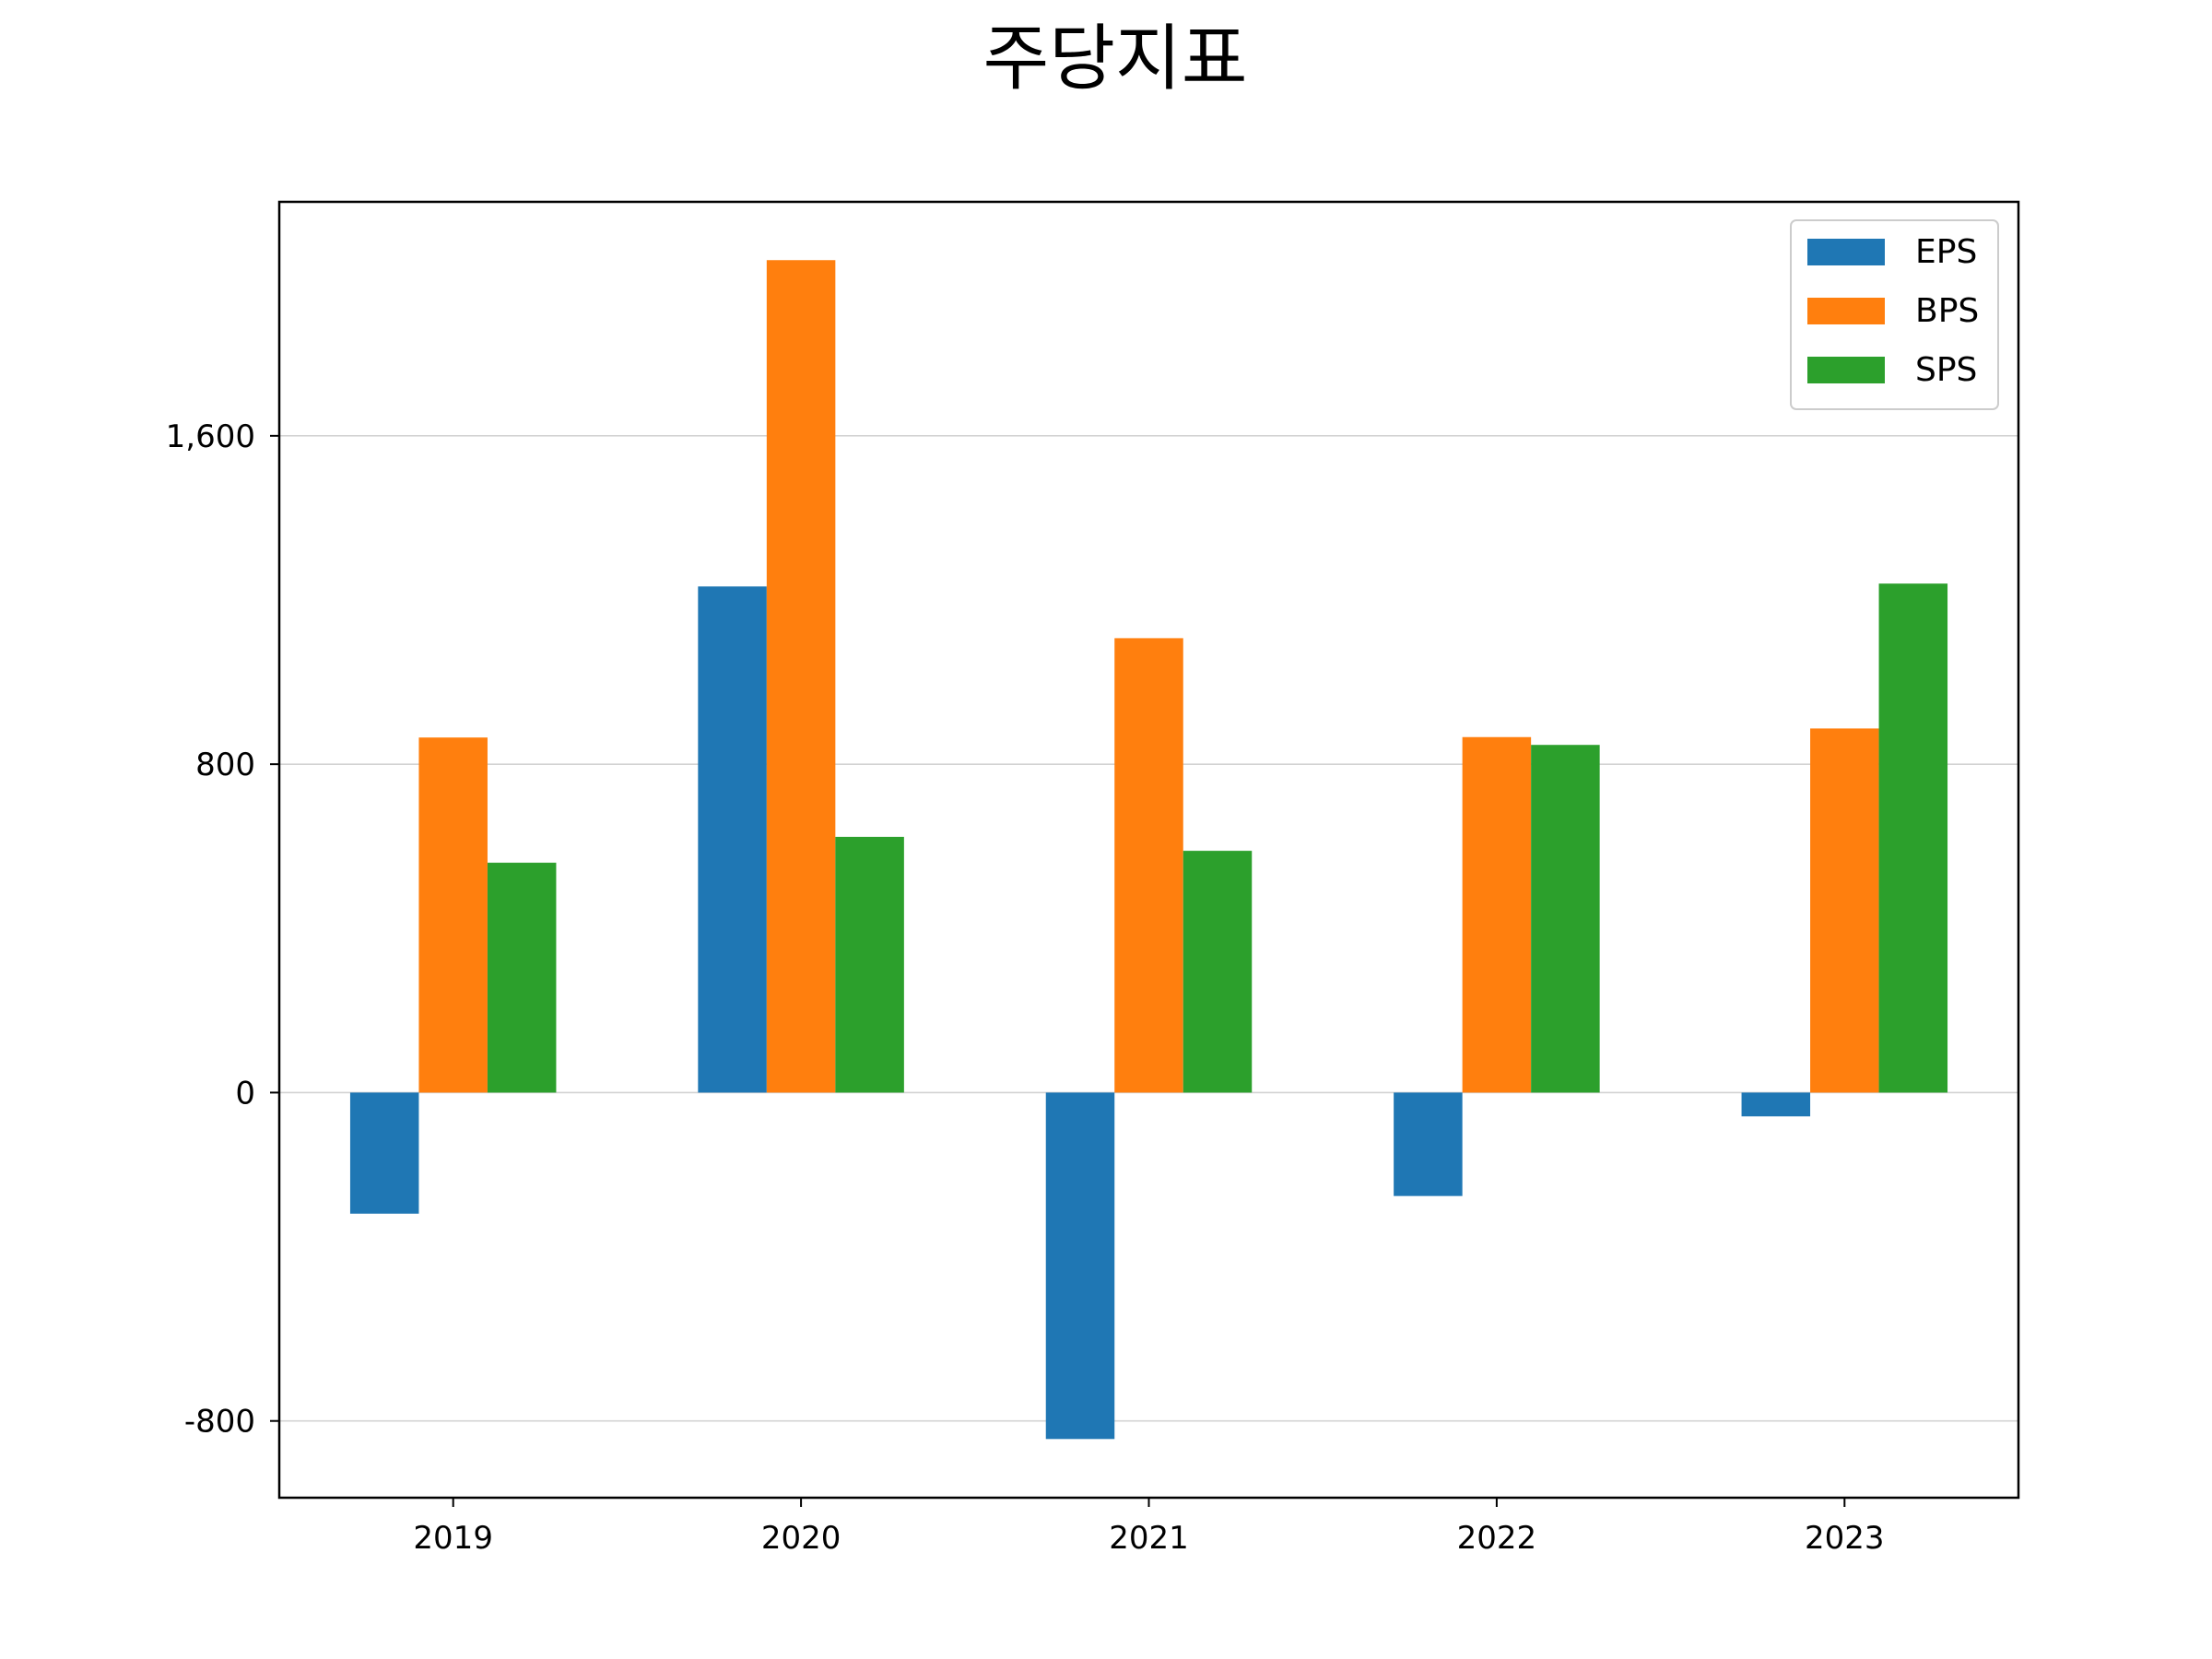 Image resolution: width=2212 pixels, height=1659 pixels. Describe the element at coordinates (1497, 1538) in the screenshot. I see `x-tick-label: 2022` at that location.